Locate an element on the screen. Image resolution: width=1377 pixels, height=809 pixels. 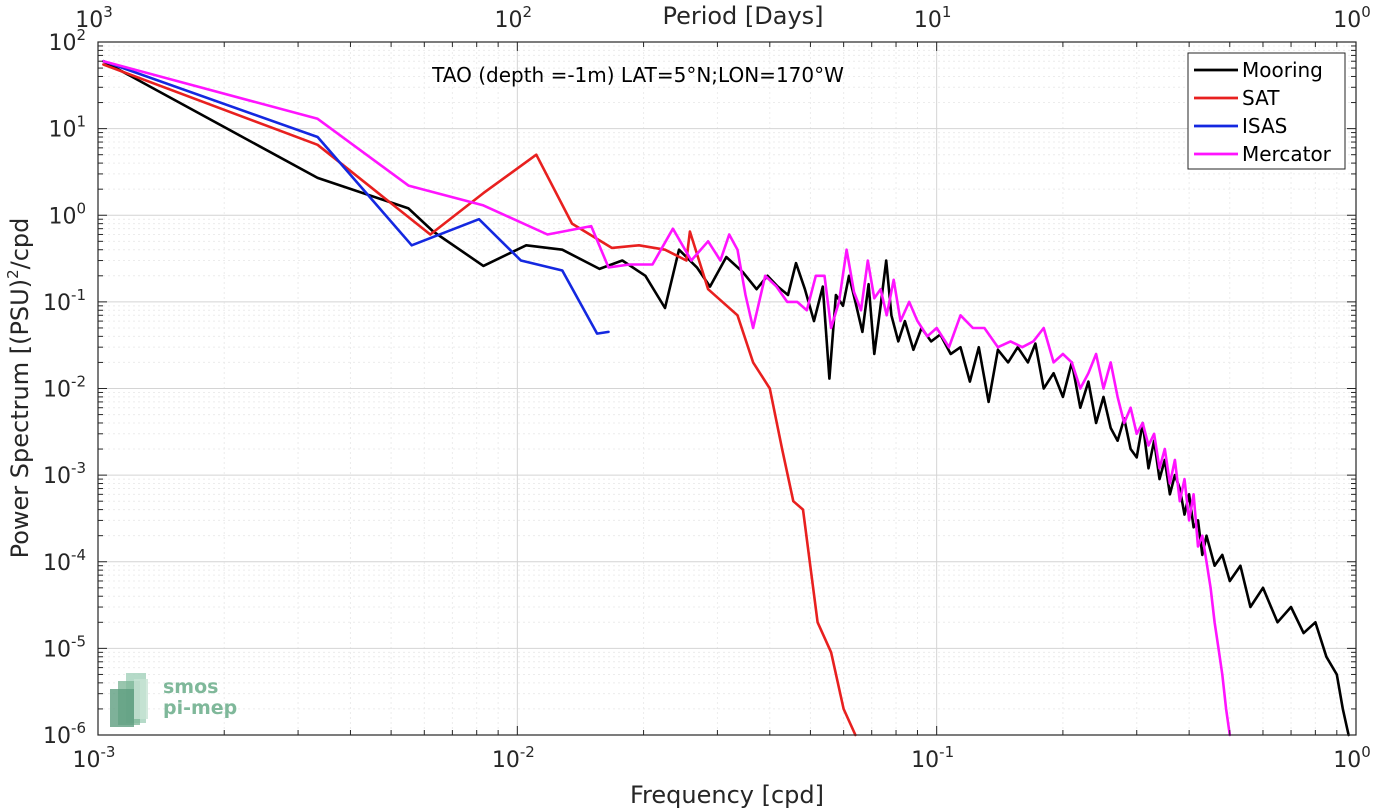
y-tick-label: 10⁻⁶ is located at coordinates (64, 734).